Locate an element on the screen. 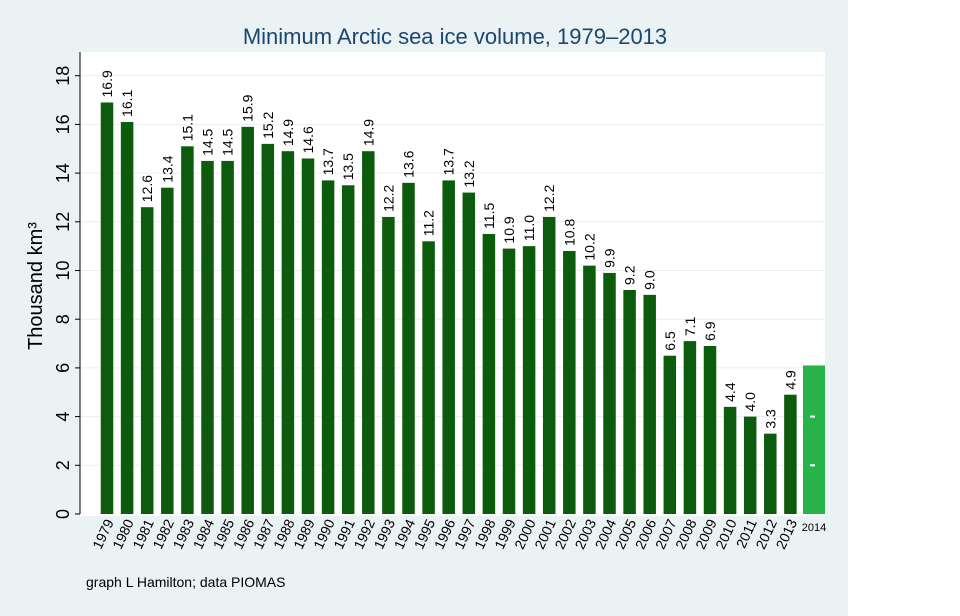  y-tick-label: 18 is located at coordinates (63, 76).